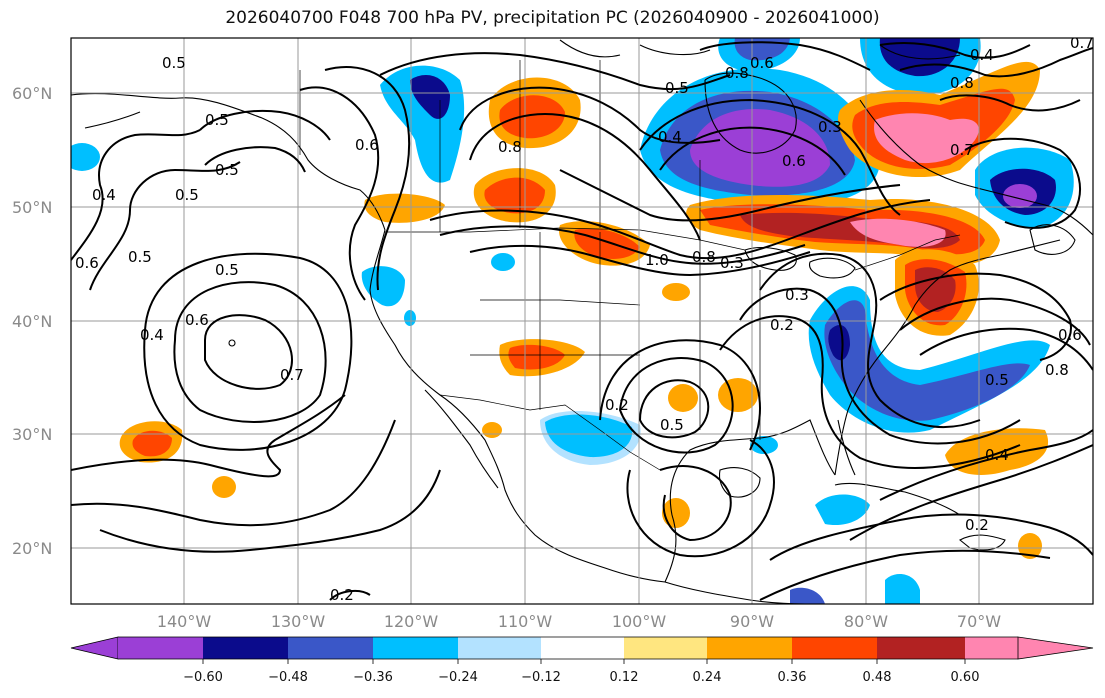  I want to click on contour-canada-trough, so click(770, 157).